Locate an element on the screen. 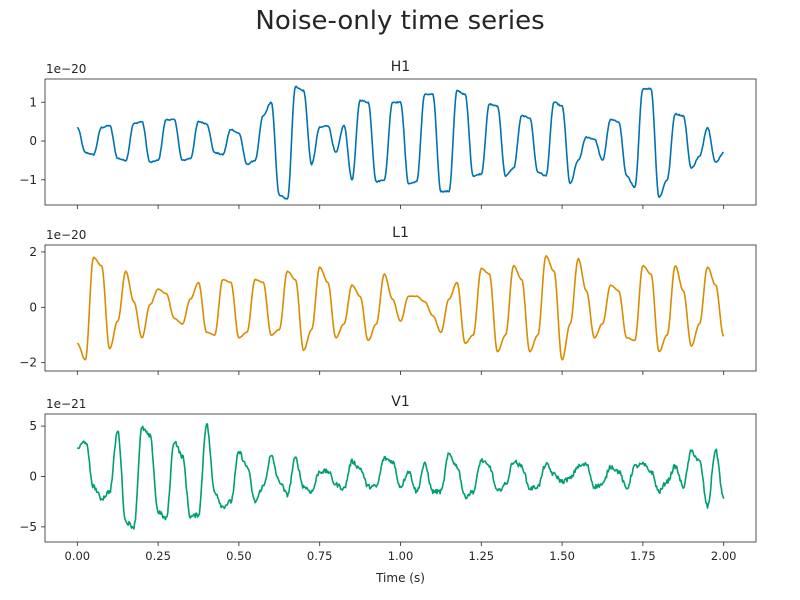  y-tick-label: 5 is located at coordinates (33, 426).